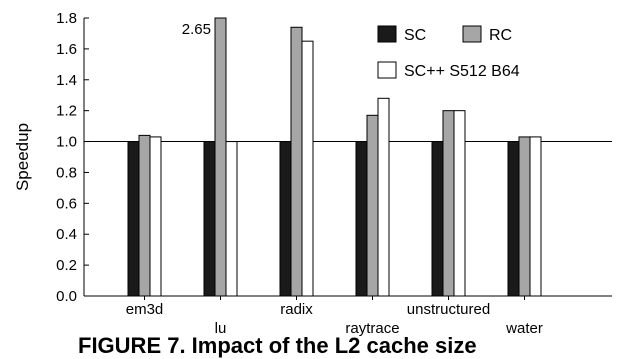 The width and height of the screenshot is (618, 359). I want to click on y-axis: 0.0 0.2 0.4 0.6 0.8 1.0 1.2 1.4 1.6 1.8, so click(72, 157).